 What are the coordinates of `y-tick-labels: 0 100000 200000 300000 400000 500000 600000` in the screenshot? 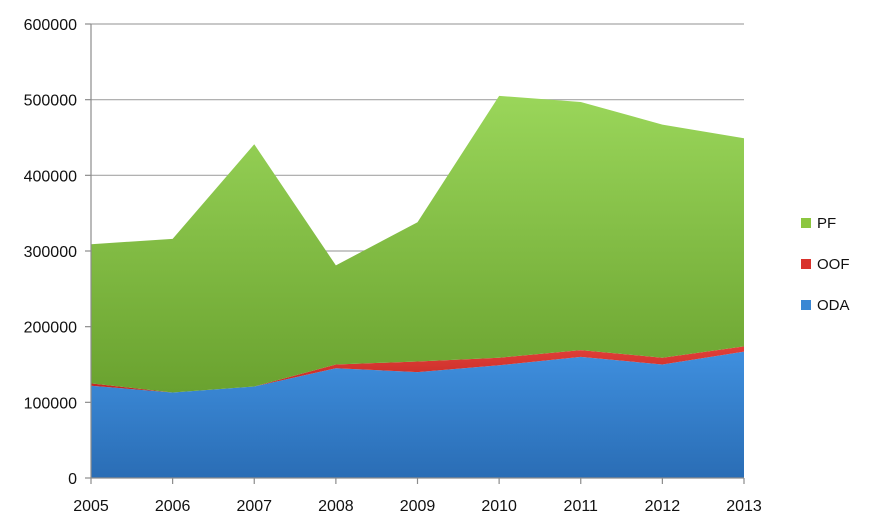 It's located at (50, 252).